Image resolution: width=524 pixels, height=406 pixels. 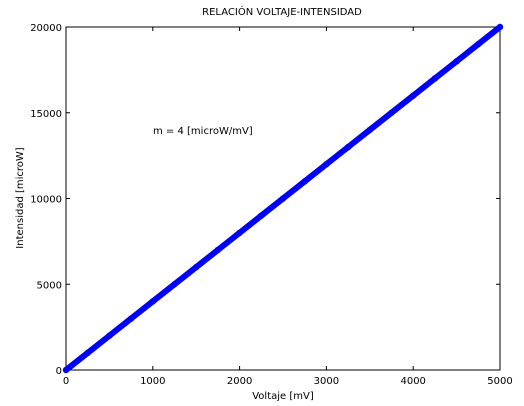 What do you see at coordinates (152, 381) in the screenshot?
I see `x-tick-label: 1000` at bounding box center [152, 381].